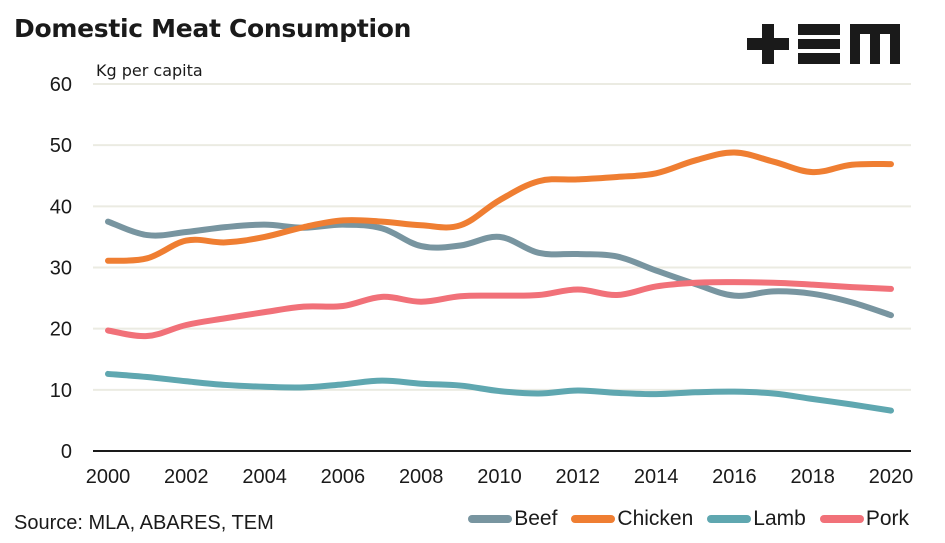 The image size is (945, 543). I want to click on legend-label: Chicken, so click(655, 518).